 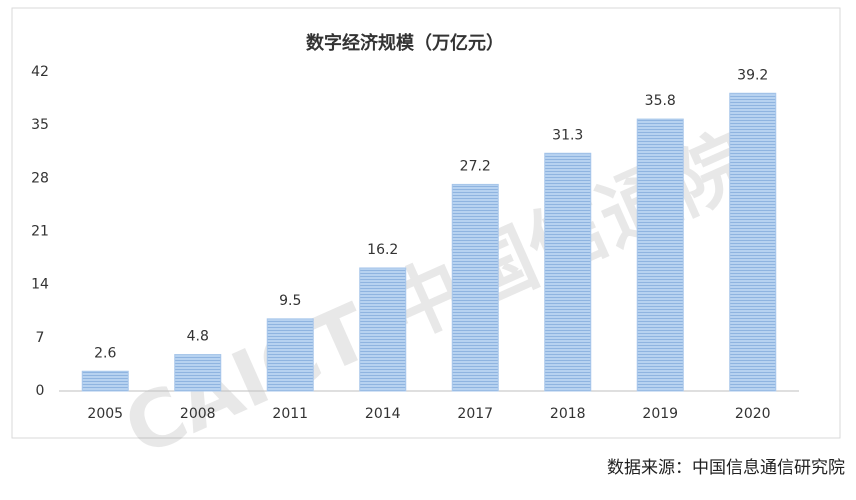 I want to click on x-tick-label: 2018, so click(x=568, y=414).